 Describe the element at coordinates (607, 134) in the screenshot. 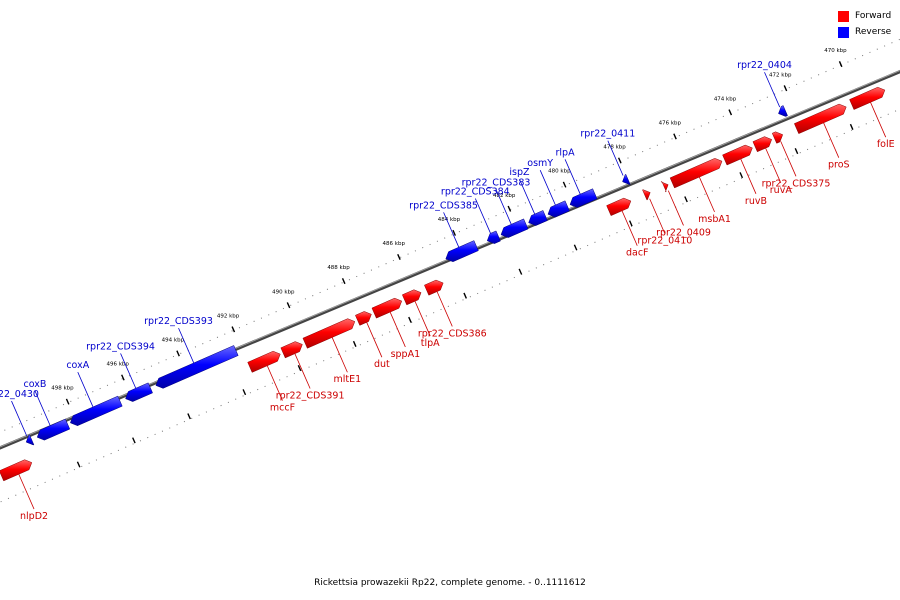

I see `gene-label: rpr22_0411` at that location.